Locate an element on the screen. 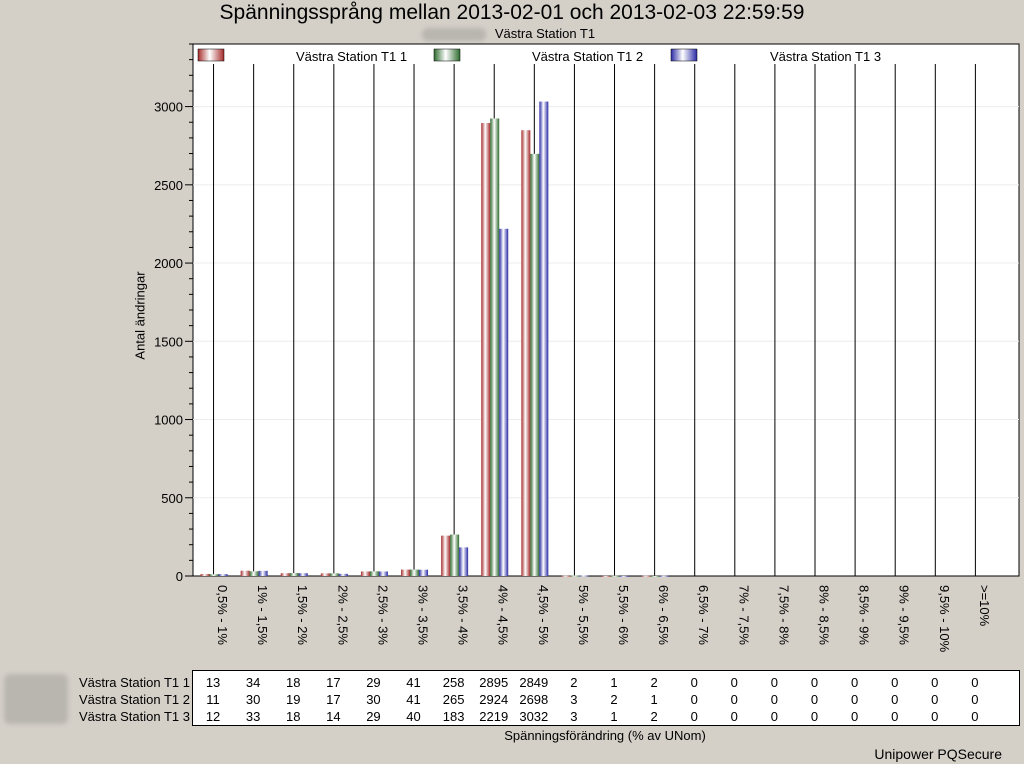 Image resolution: width=1024 pixels, height=764 pixels. table-cell: 19 is located at coordinates (293, 699).